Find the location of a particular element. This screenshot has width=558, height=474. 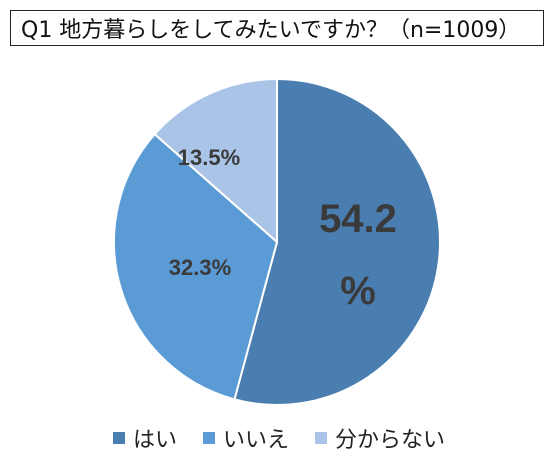

legend-label-yes: はい is located at coordinates (154, 440).